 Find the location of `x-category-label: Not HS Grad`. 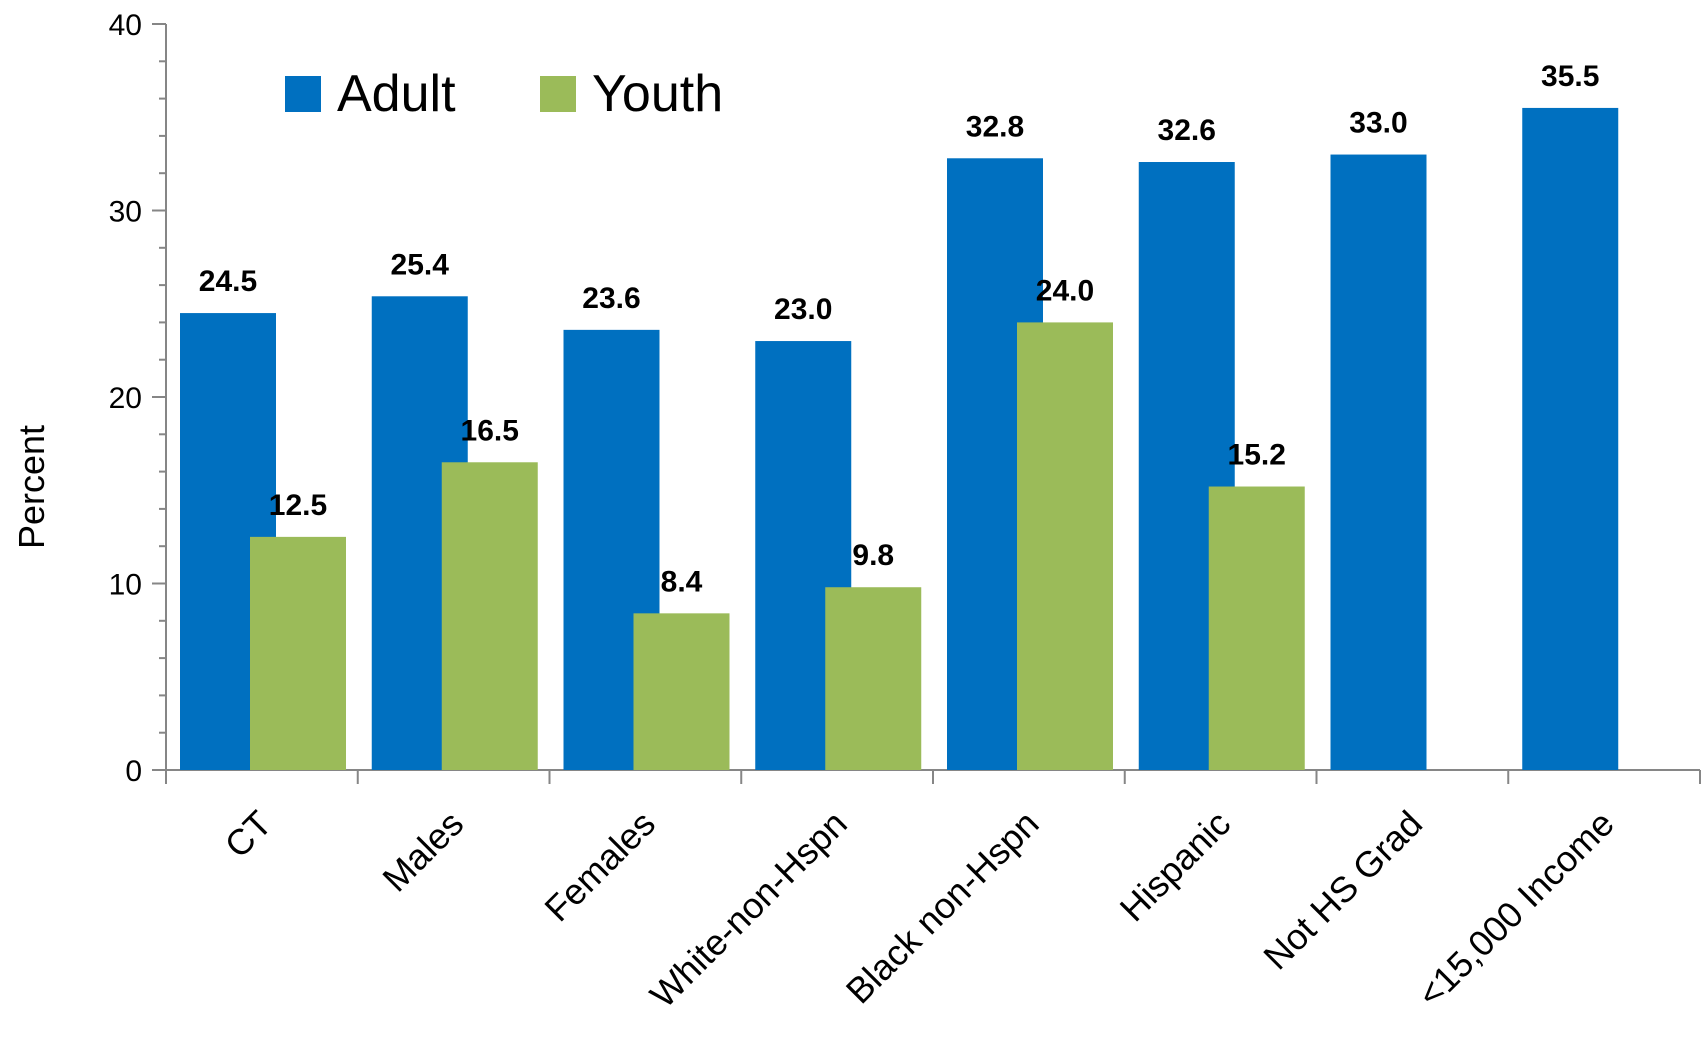

x-category-label: Not HS Grad is located at coordinates (1342, 890).